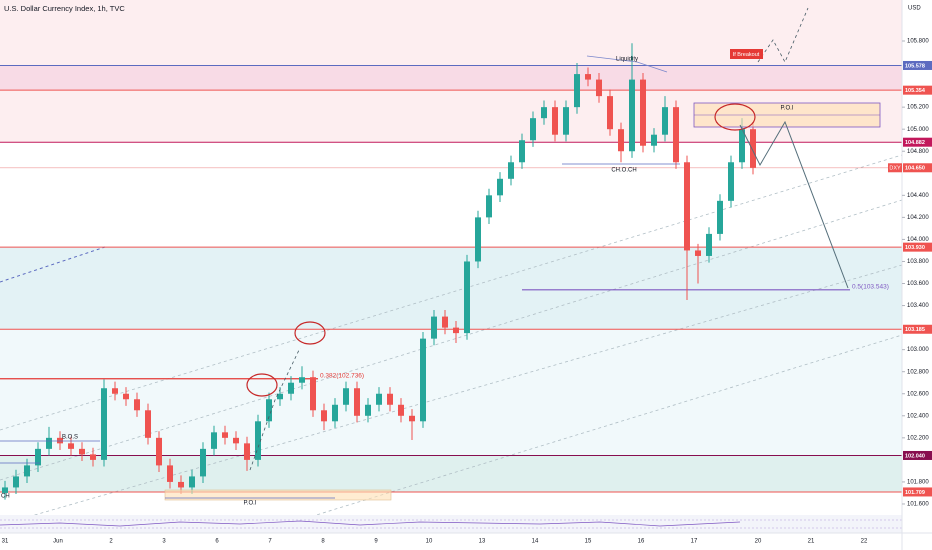 This screenshot has width=932, height=550. I want to click on x-tick-label: 13, so click(482, 542).